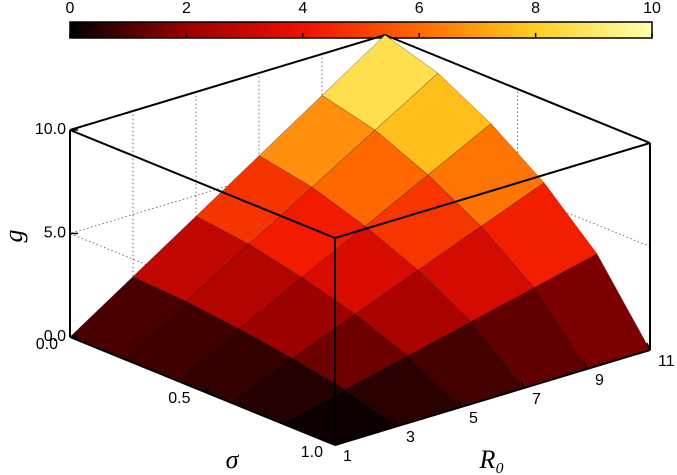  I want to click on colorbar-tick-label: 4, so click(302, 8).